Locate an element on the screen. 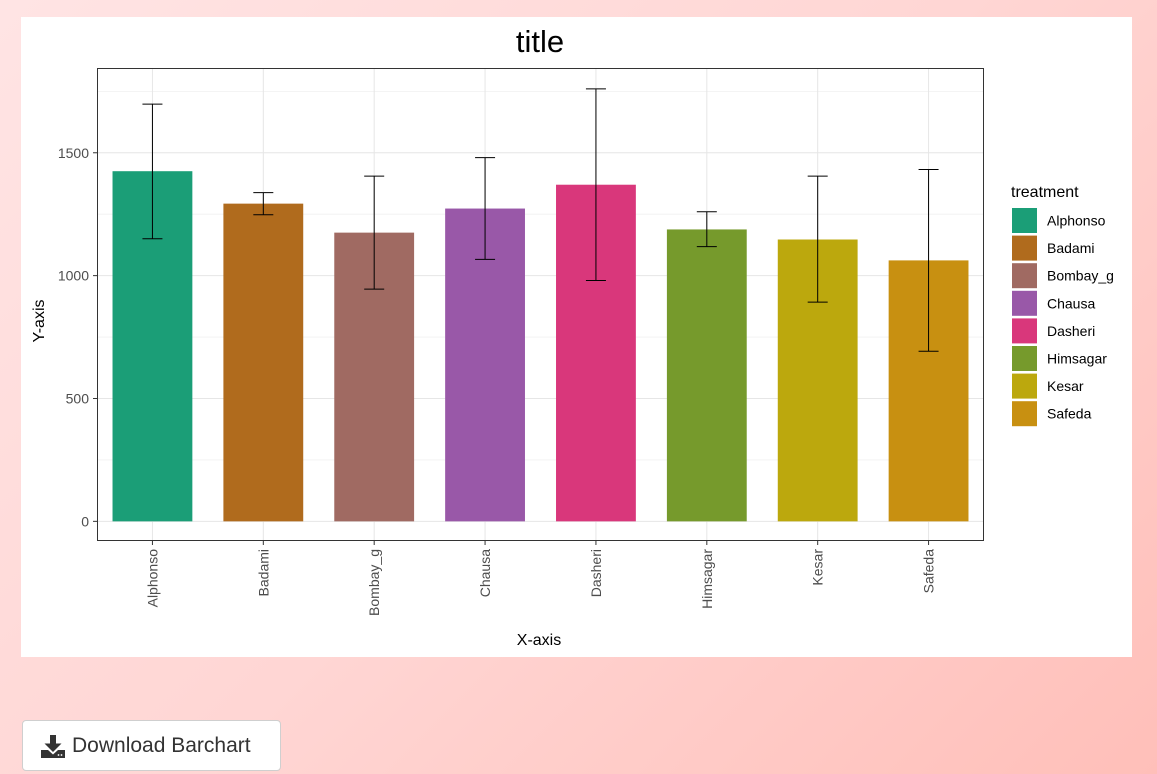 The height and width of the screenshot is (774, 1157). x-tick-label: Himsagar is located at coordinates (707, 579).